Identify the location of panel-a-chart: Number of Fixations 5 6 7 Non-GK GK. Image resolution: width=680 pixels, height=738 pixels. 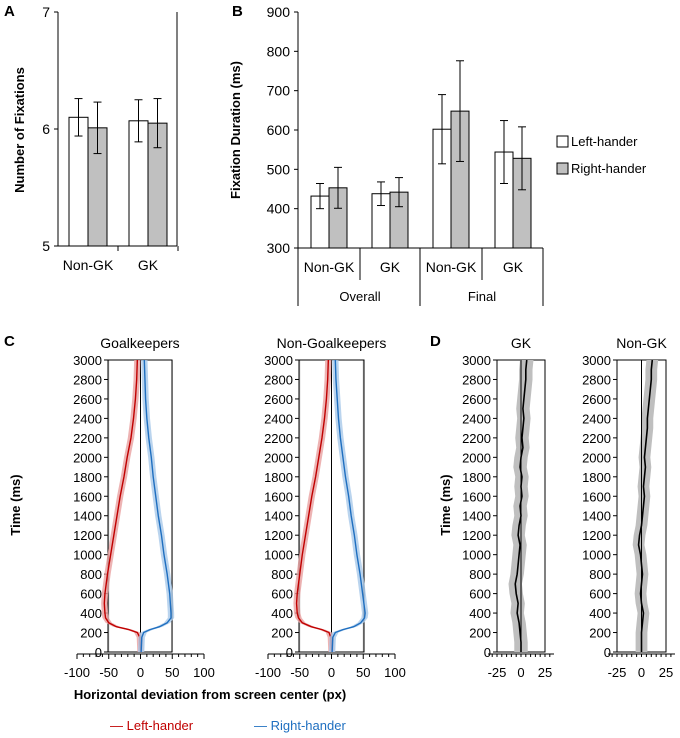
(95, 138).